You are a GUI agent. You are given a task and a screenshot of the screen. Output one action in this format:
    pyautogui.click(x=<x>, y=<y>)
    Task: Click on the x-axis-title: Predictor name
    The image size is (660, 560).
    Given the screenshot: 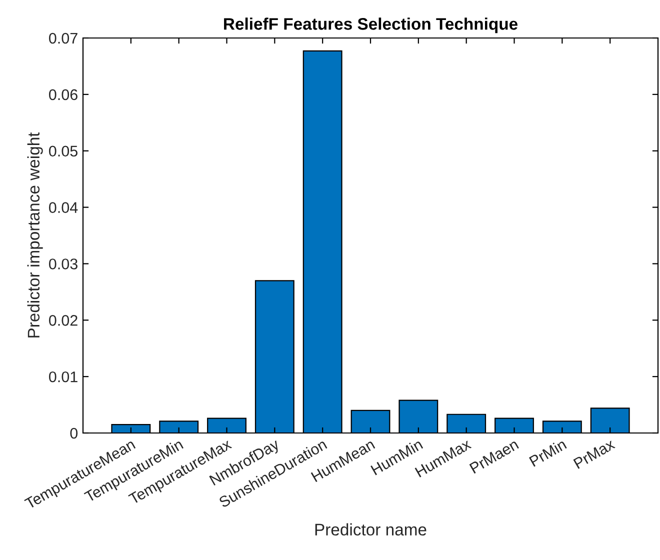 What is the action you would take?
    pyautogui.click(x=370, y=529)
    